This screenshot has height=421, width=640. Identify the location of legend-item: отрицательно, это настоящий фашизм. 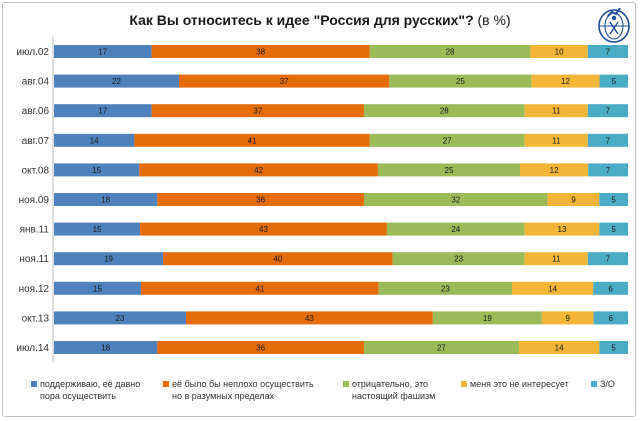
(389, 390).